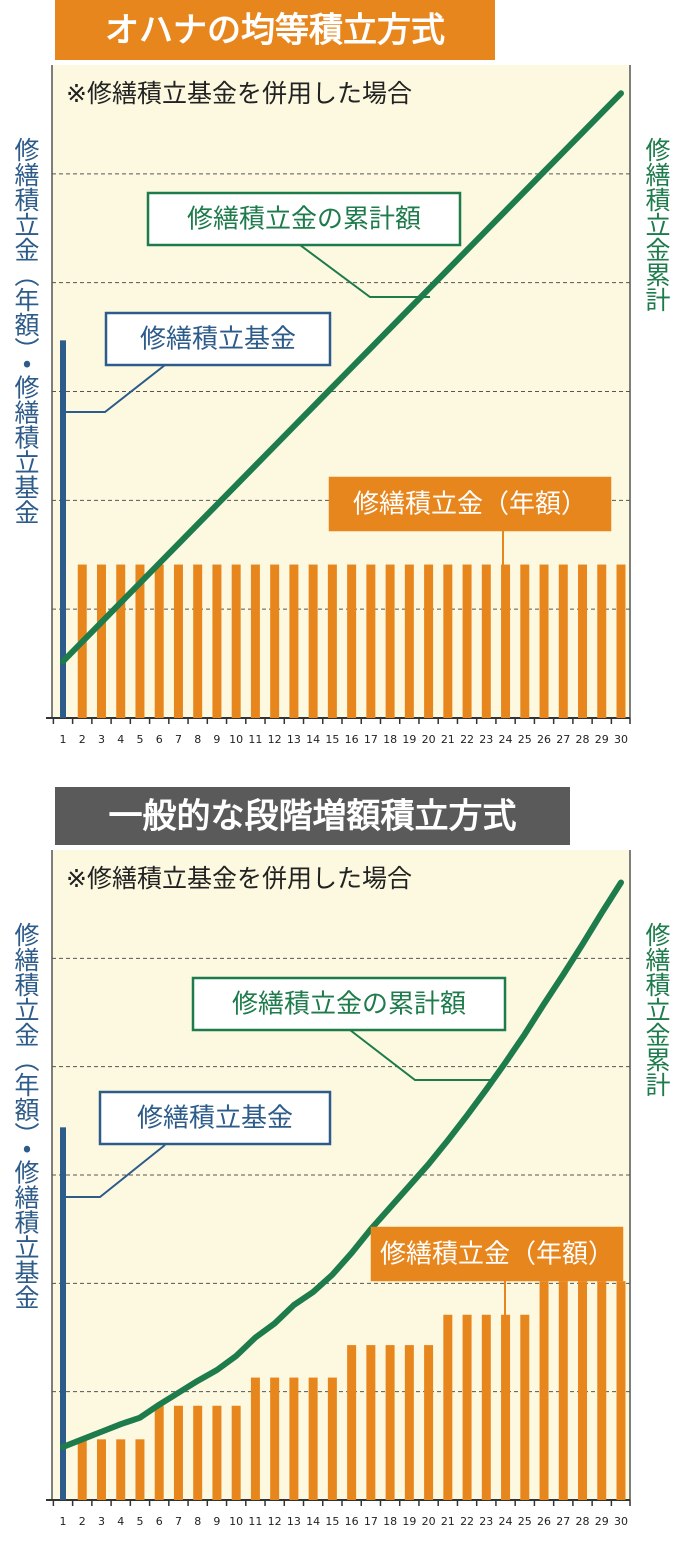  I want to click on x-tick-label: 25, so click(525, 1521).